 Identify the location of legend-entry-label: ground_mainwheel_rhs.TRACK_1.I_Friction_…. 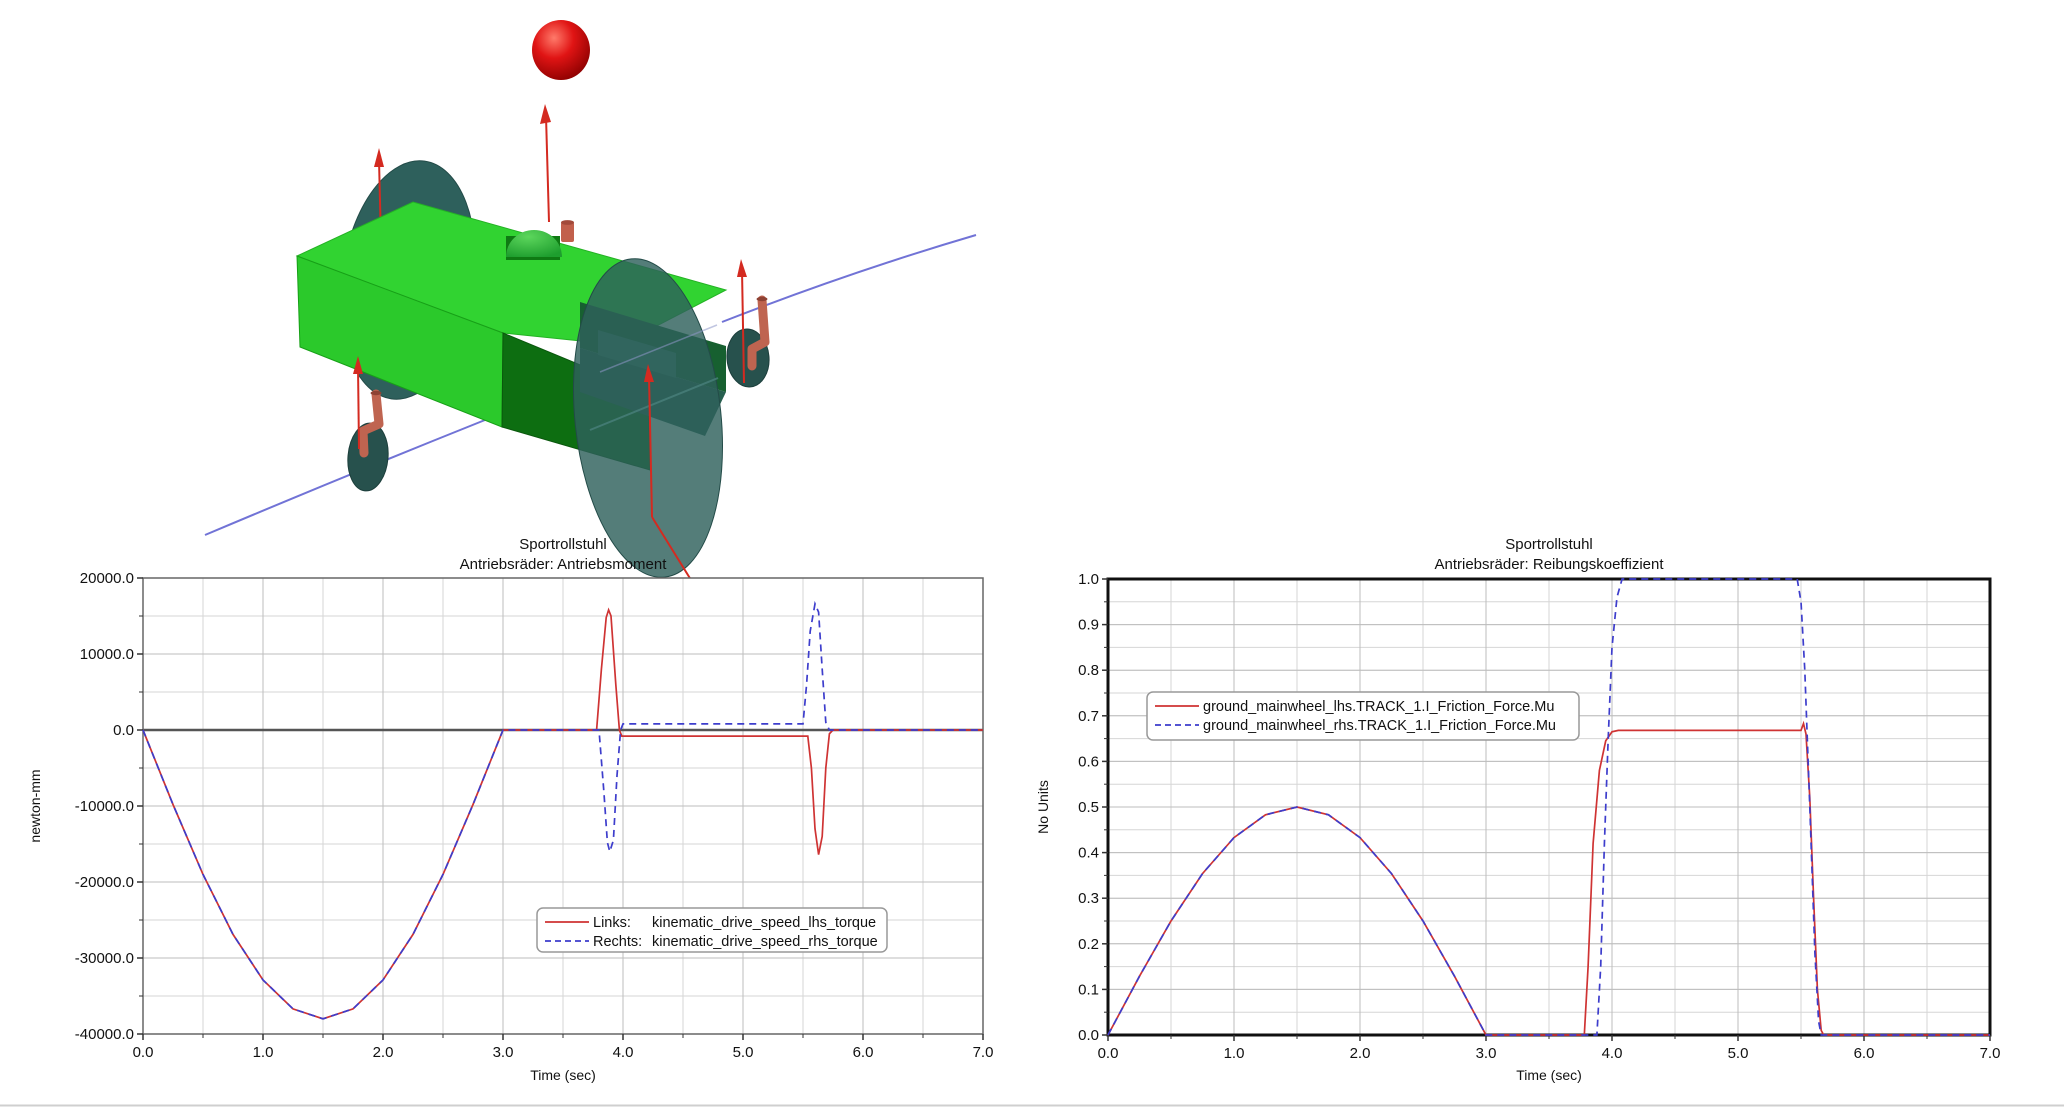
(1379, 726).